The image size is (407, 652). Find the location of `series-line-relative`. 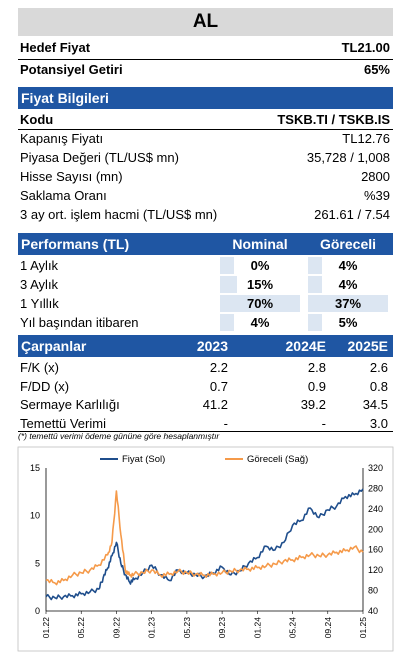

series-line-relative is located at coordinates (204, 538).